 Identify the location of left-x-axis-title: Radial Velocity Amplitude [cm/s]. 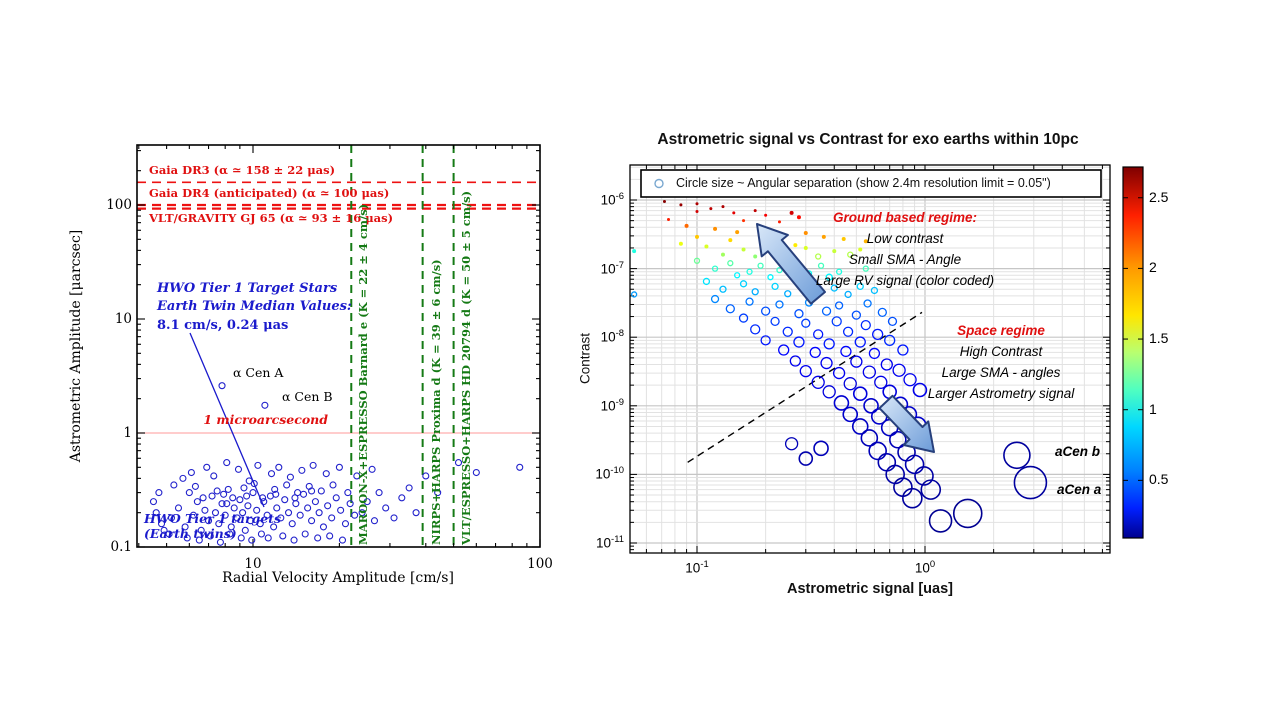
(338, 578).